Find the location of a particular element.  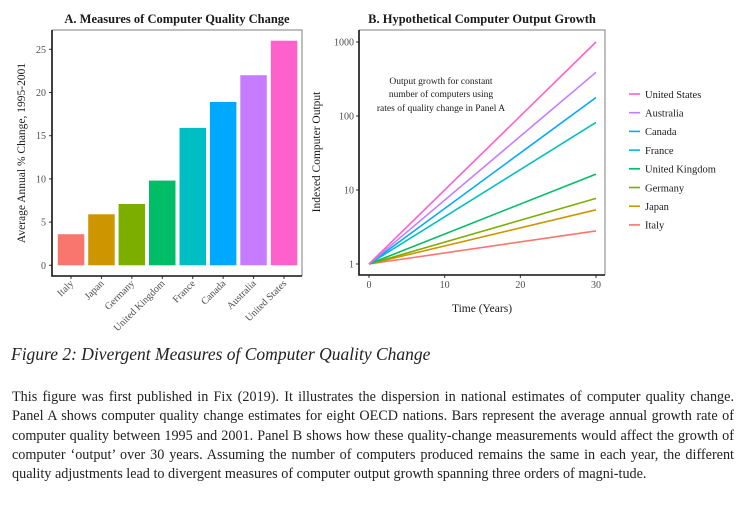

panel-b-title: B. Hypothetical Computer Output Growth is located at coordinates (482, 19).